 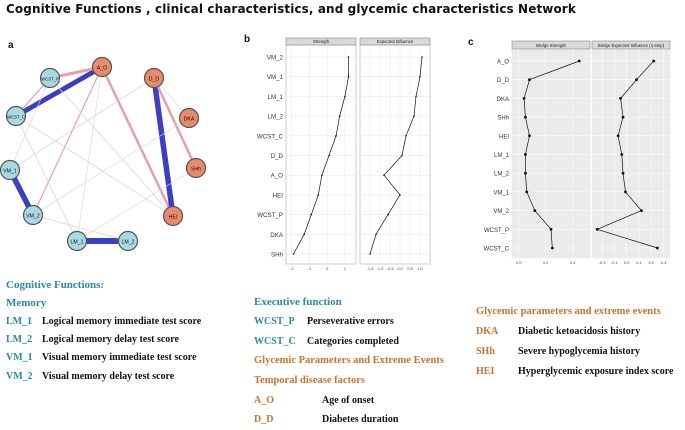 What do you see at coordinates (326, 419) in the screenshot?
I see `legend-item-dd: D_D Diabetes duration` at bounding box center [326, 419].